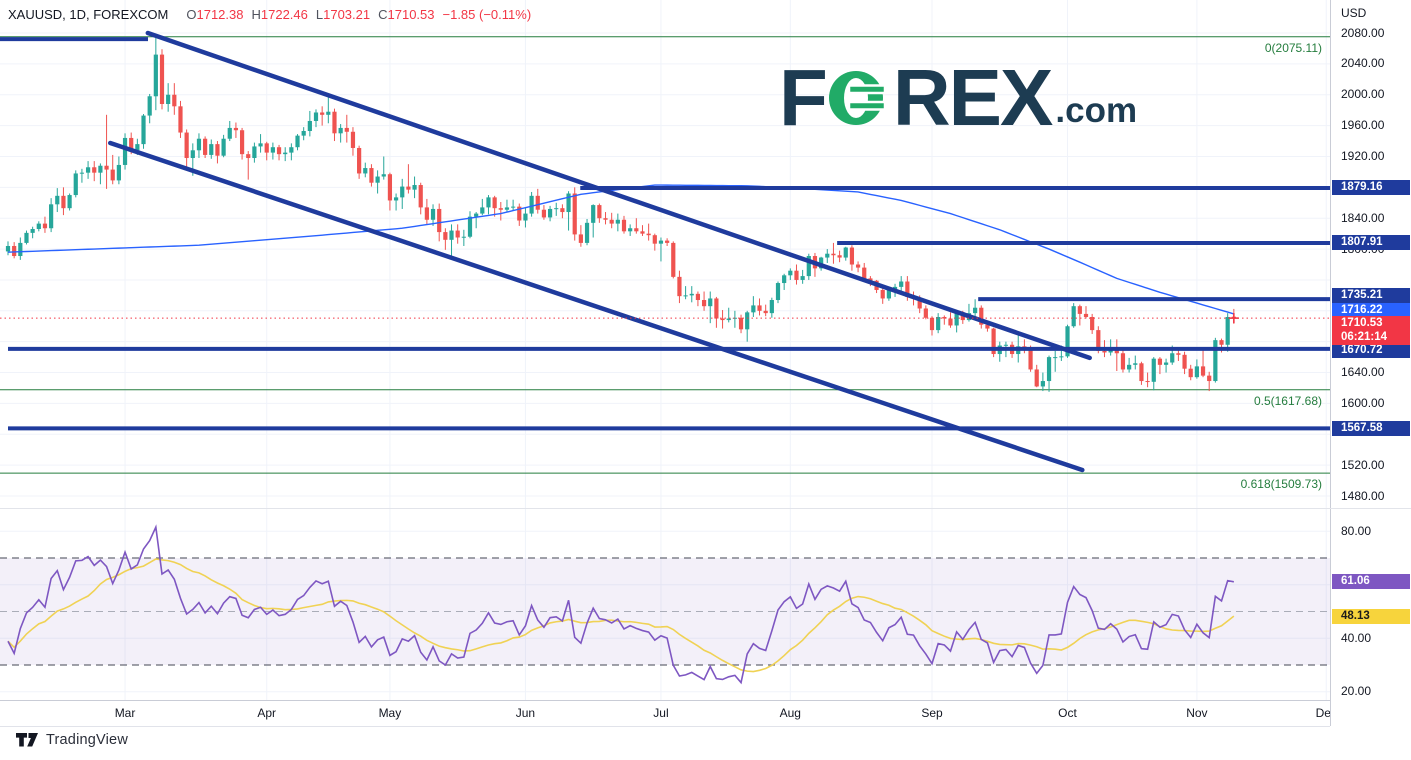 This screenshot has height=760, width=1411. Describe the element at coordinates (1371, 351) in the screenshot. I see `price-level-badge: 1670.72` at that location.